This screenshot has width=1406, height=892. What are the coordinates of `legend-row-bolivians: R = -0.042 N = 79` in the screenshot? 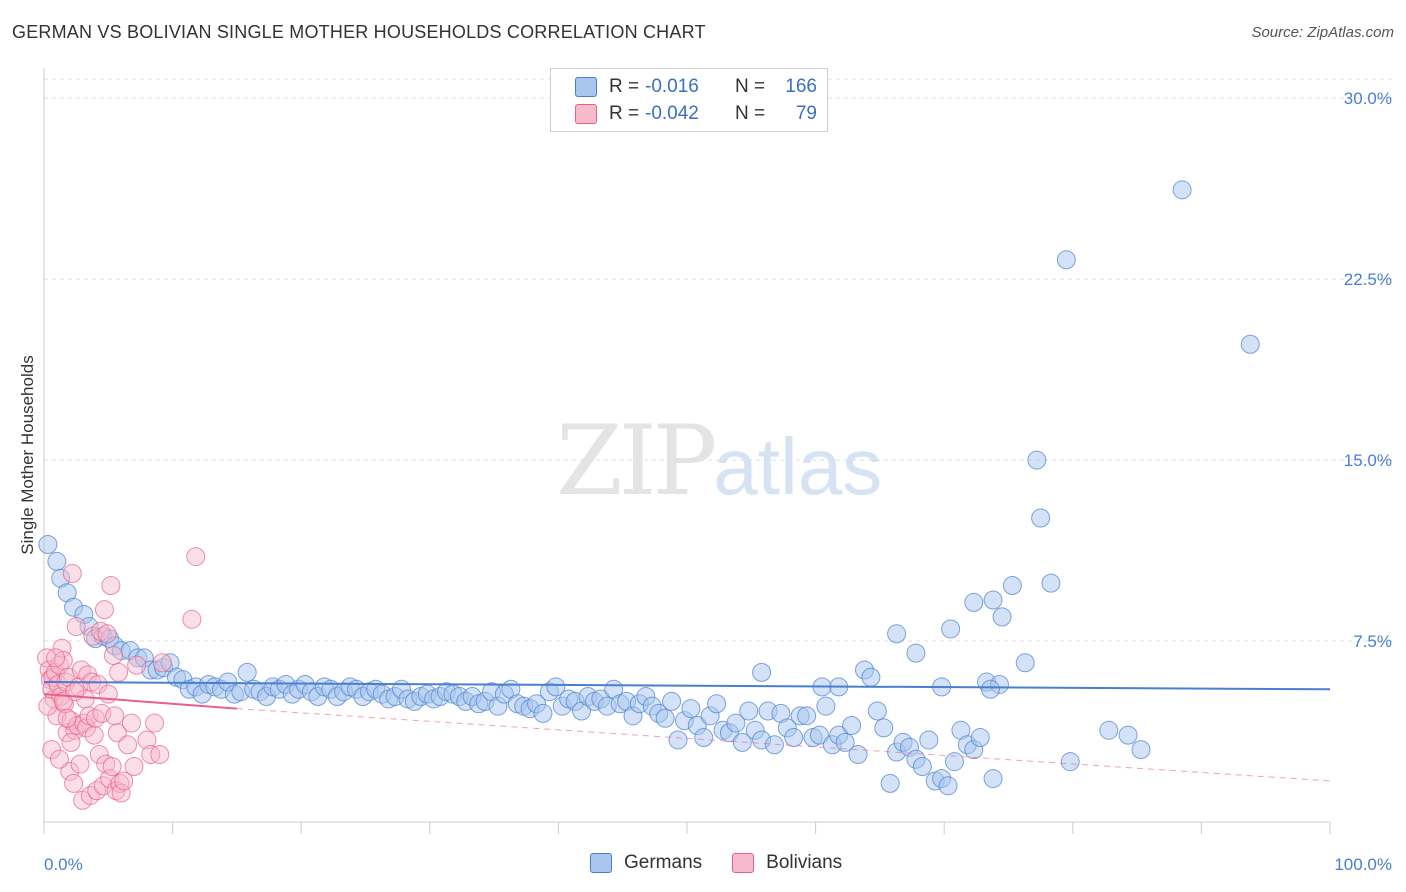 It's located at (684, 114).